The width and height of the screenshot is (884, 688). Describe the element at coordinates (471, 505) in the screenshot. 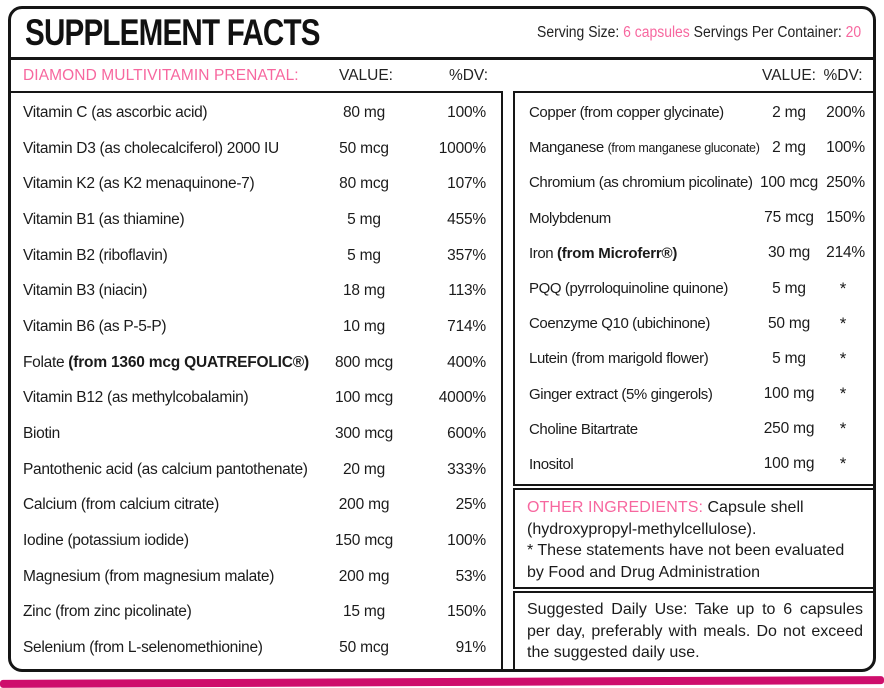

I see `nutrient-dv: 25%` at that location.